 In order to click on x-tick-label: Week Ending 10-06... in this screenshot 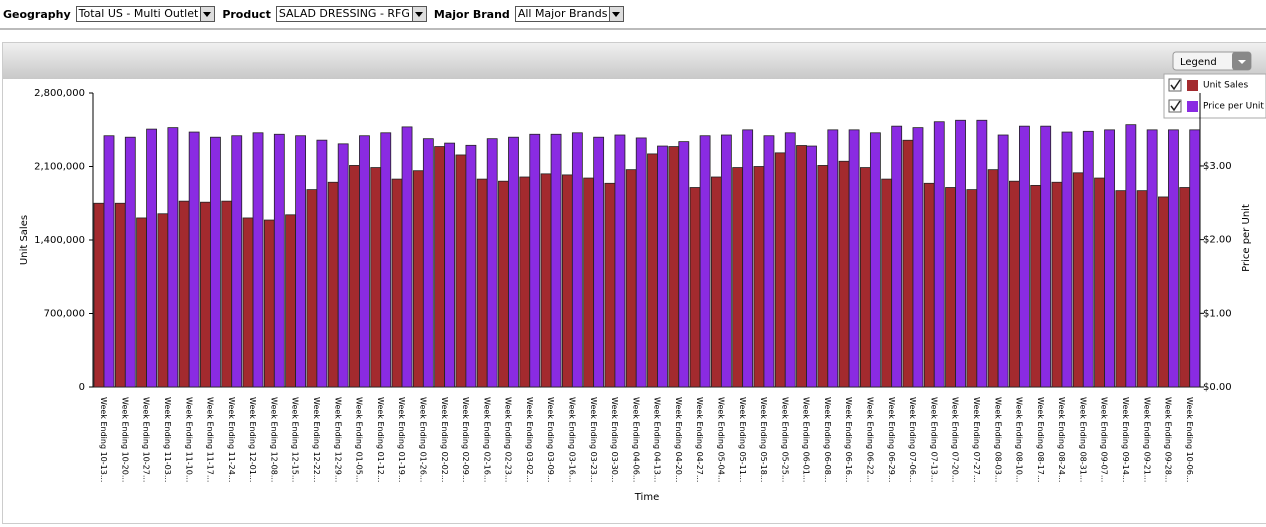, I will do `click(1189, 439)`.